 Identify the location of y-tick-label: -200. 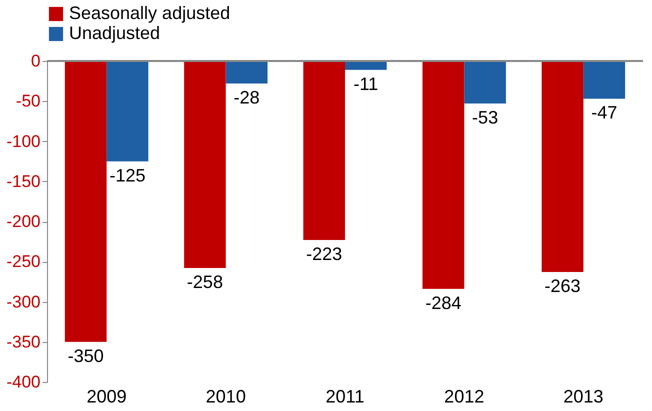
(23, 221).